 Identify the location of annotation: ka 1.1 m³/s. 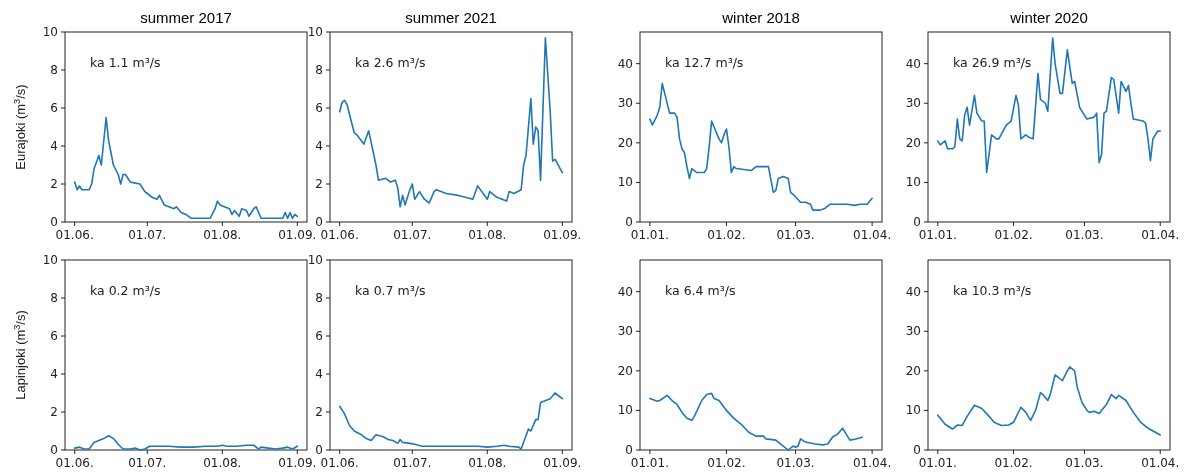
(125, 62).